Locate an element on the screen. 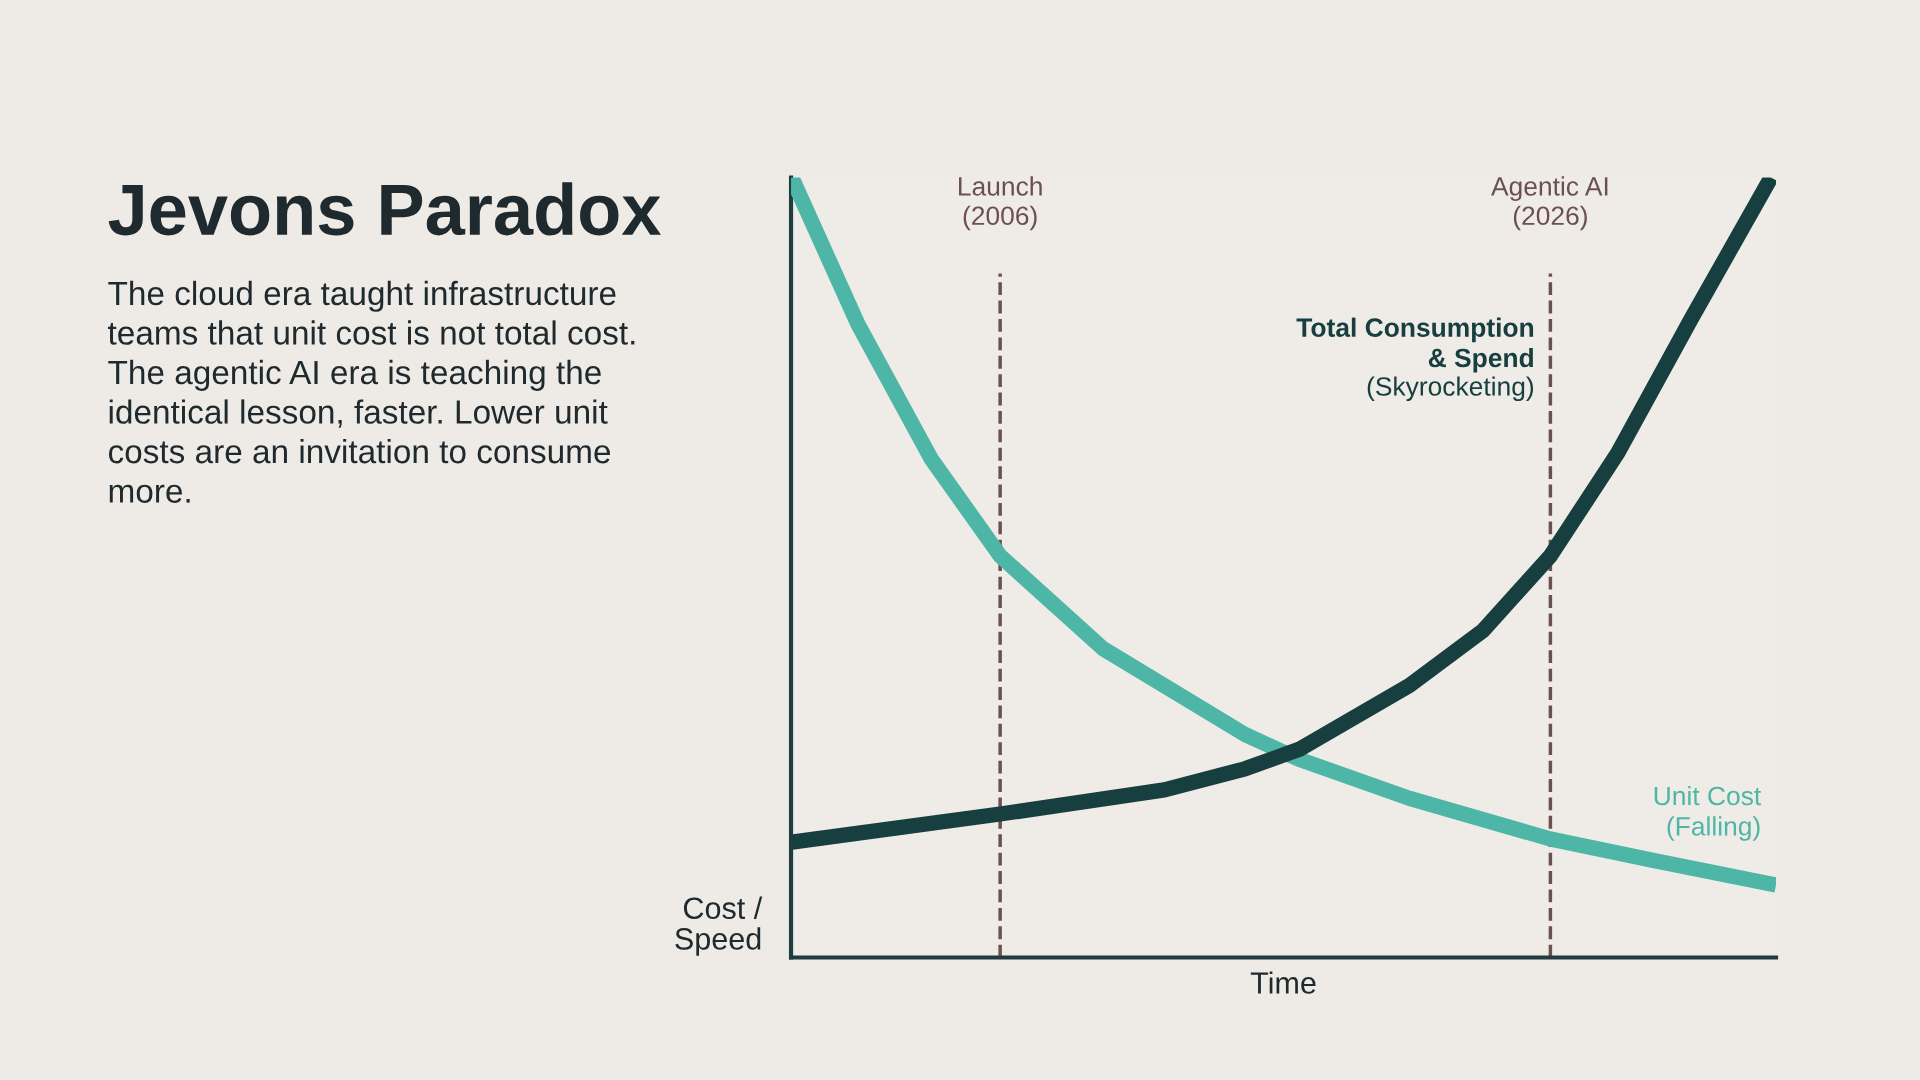 The height and width of the screenshot is (1080, 1920). series-label: Unit Cost (Falling) is located at coordinates (1708, 813).